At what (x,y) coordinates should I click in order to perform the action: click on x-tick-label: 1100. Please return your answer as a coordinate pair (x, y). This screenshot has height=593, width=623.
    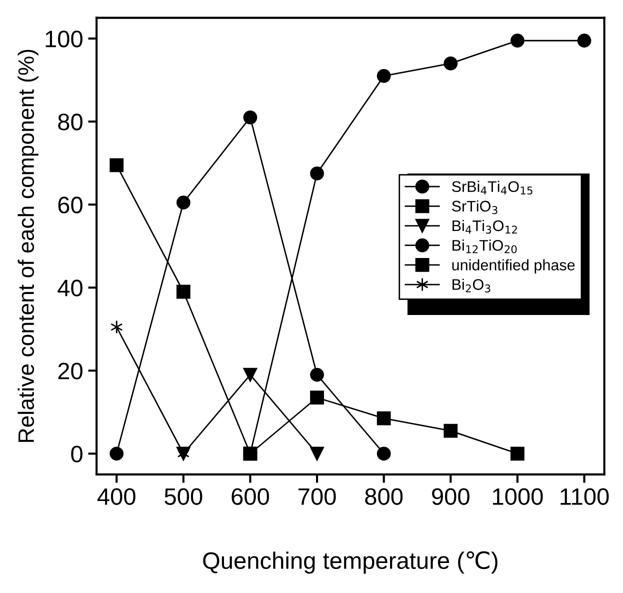
    Looking at the image, I should click on (584, 496).